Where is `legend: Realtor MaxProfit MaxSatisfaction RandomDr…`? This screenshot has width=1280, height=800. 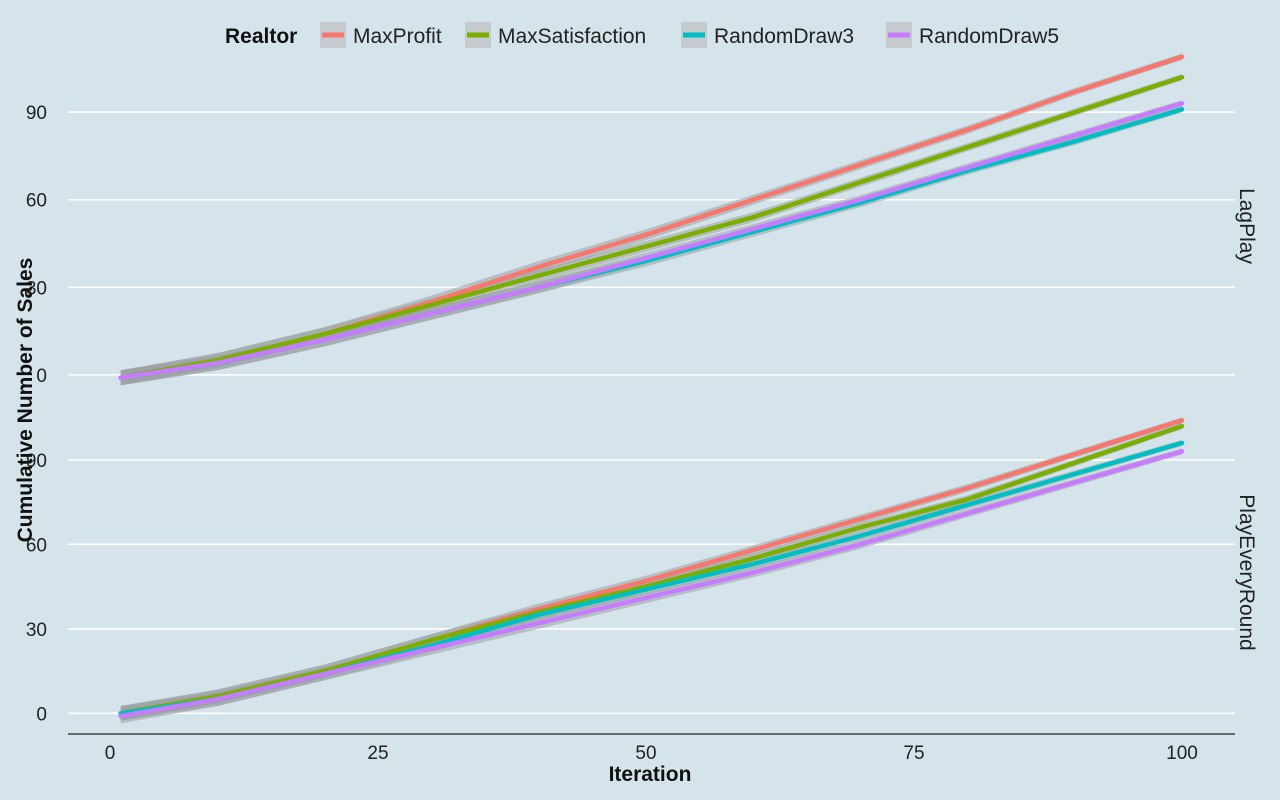
legend: Realtor MaxProfit MaxSatisfaction RandomDr… is located at coordinates (642, 35).